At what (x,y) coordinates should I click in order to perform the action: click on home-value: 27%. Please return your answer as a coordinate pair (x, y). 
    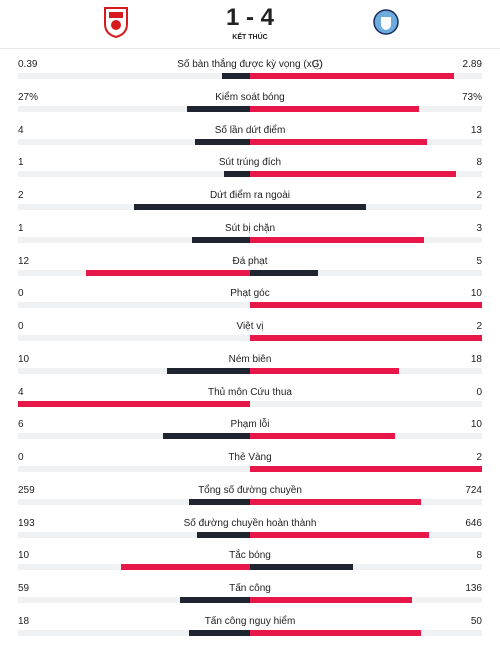
    Looking at the image, I should click on (28, 97).